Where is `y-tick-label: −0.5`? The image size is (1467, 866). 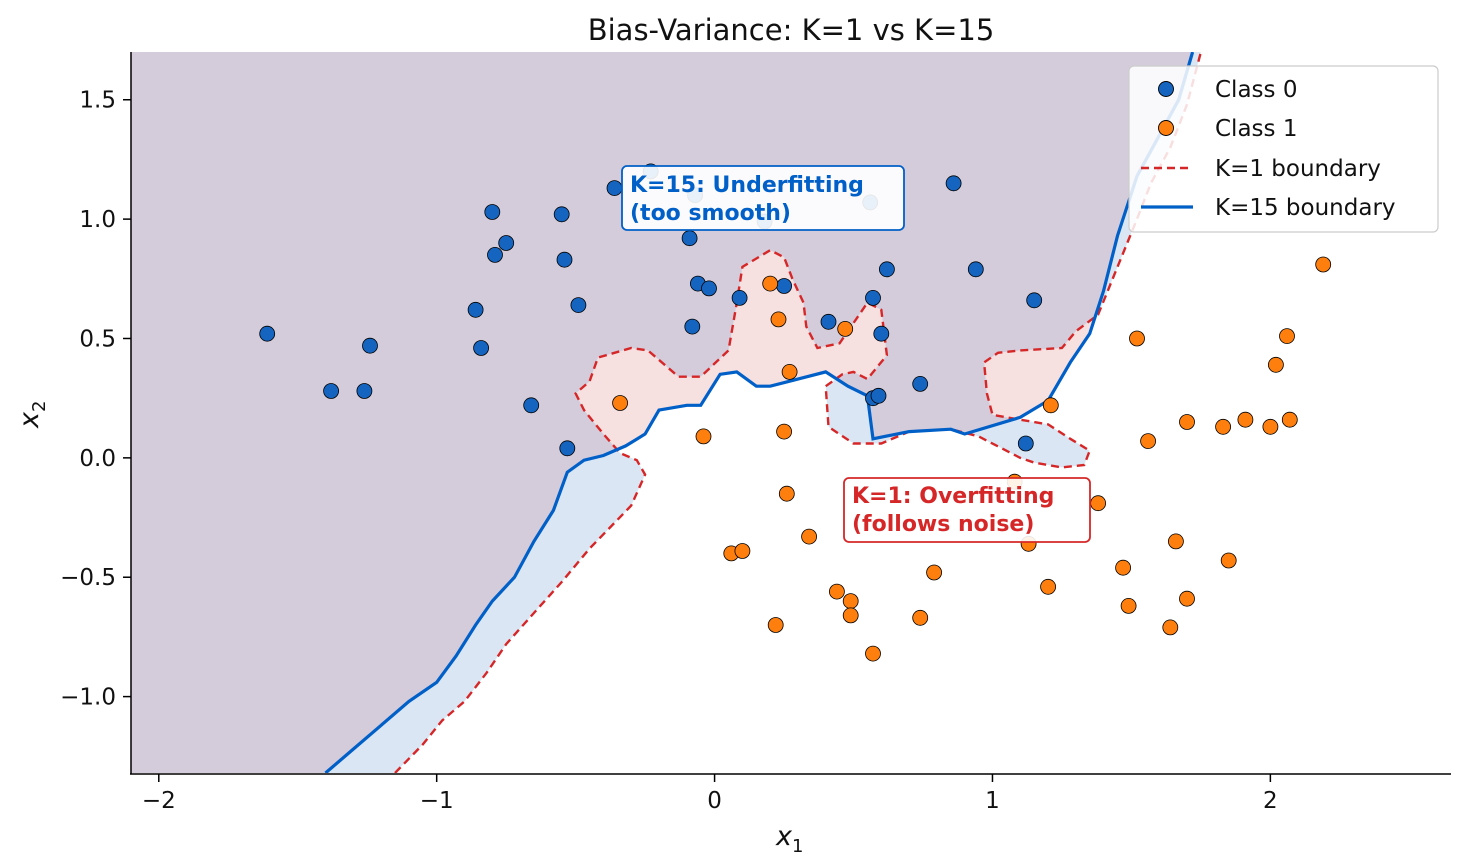 y-tick-label: −0.5 is located at coordinates (88, 578).